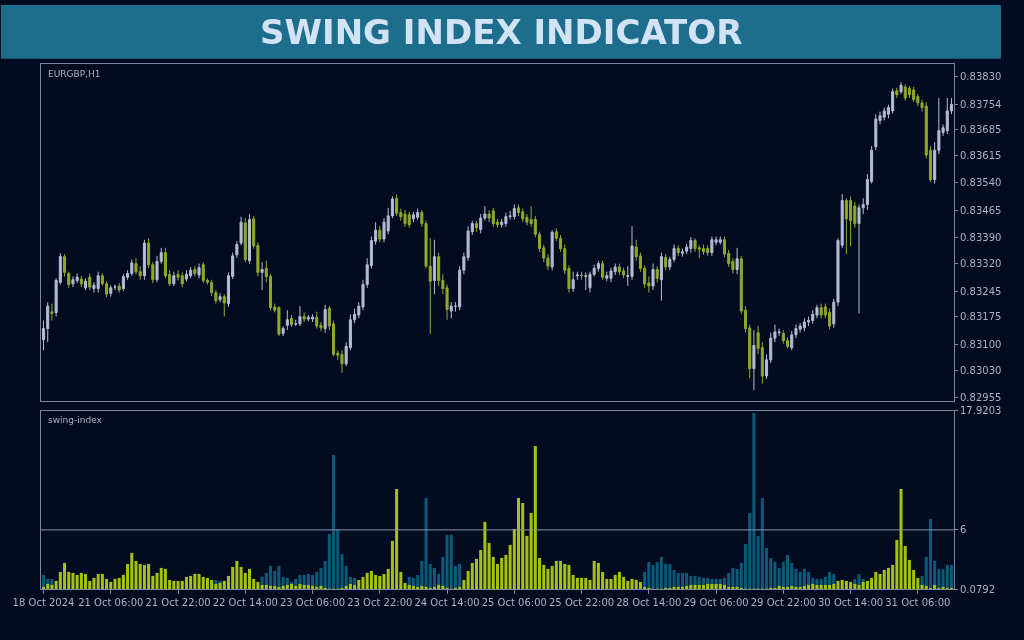  I want to click on y-tick-label: 0.83320, so click(981, 264).